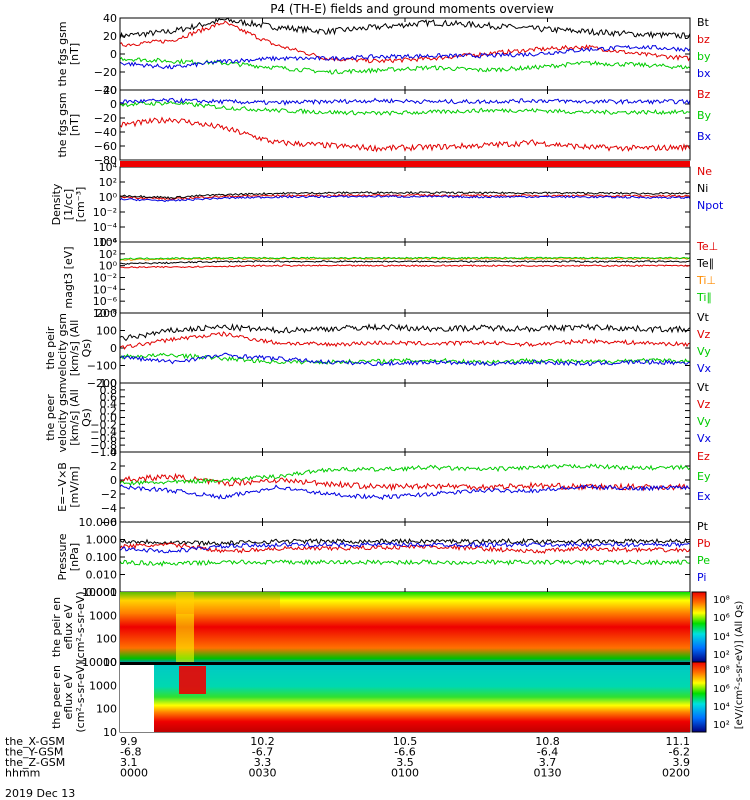 The height and width of the screenshot is (800, 750). Describe the element at coordinates (62, 487) in the screenshot. I see `y-axis-label: E=−V×B` at that location.